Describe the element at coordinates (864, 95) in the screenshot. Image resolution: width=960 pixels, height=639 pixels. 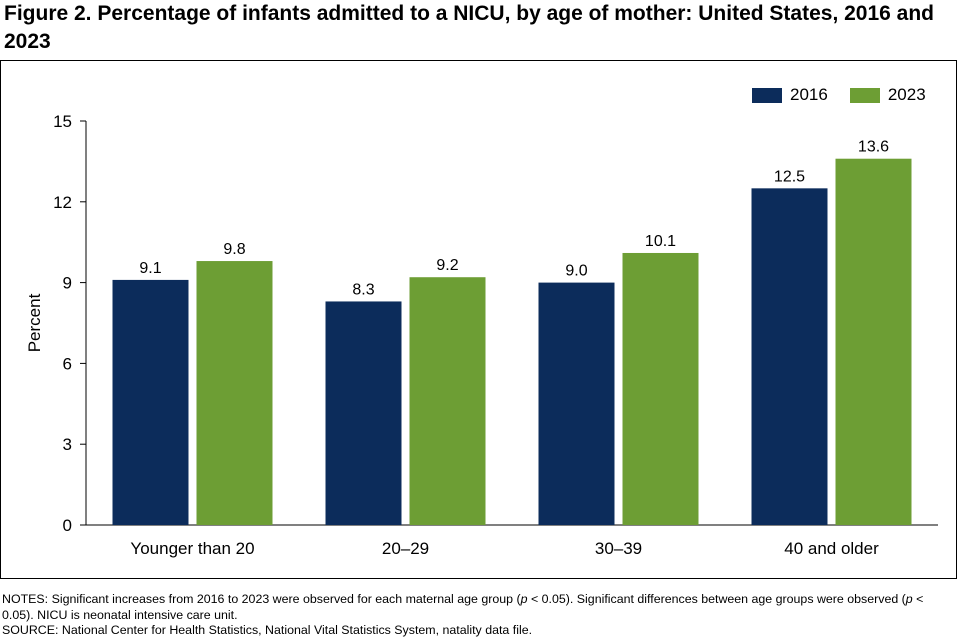
I see `legend-swatch-2023` at that location.